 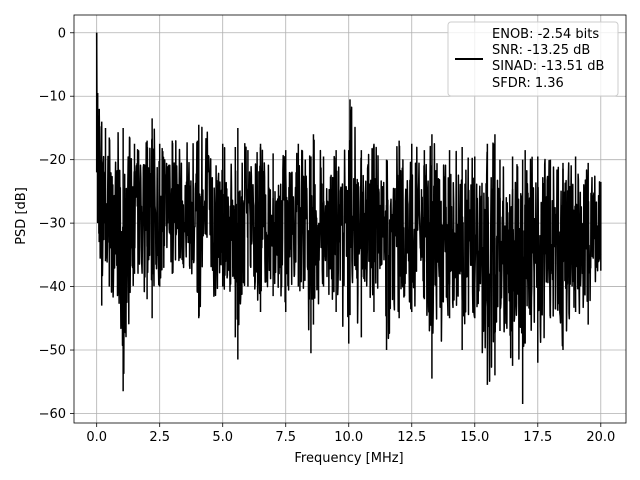 What do you see at coordinates (52, 351) in the screenshot?
I see `y-tick-label: −50` at bounding box center [52, 351].